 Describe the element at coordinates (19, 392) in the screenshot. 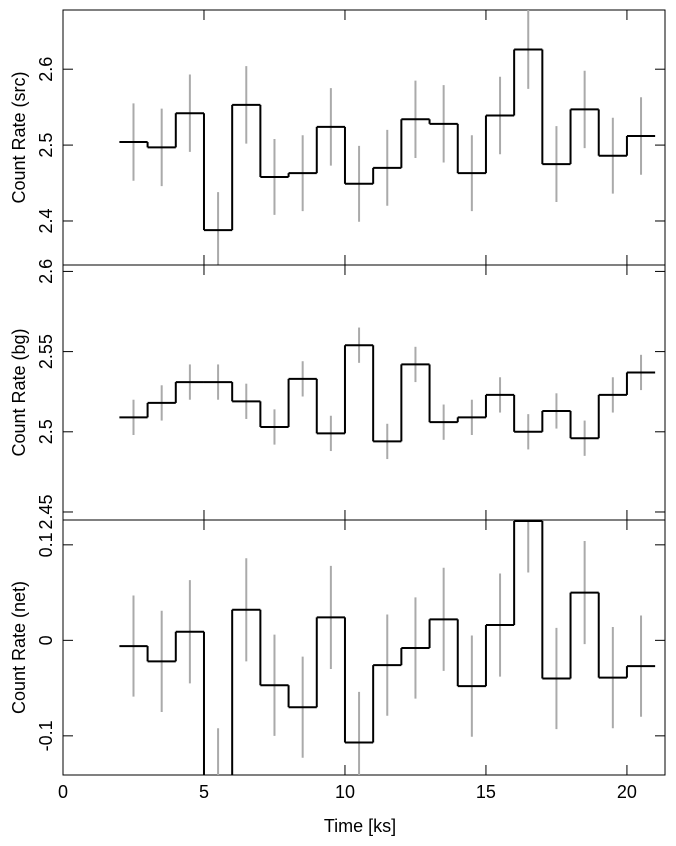

I see `y-axis-label: Count Rate (bg)` at that location.